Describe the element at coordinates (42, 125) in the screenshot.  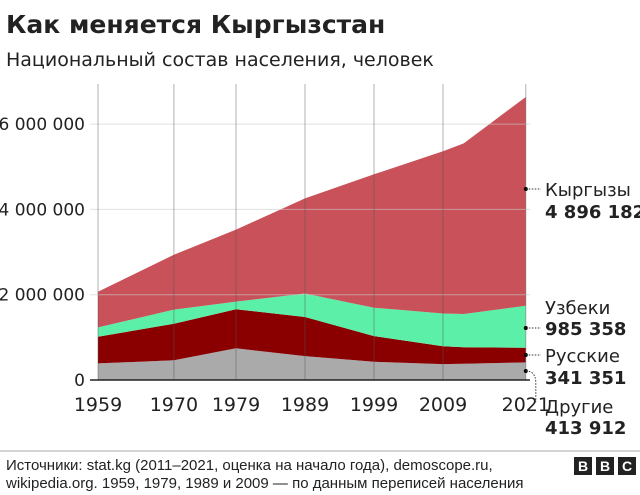
I see `y-tick-label: 6 000 000` at that location.